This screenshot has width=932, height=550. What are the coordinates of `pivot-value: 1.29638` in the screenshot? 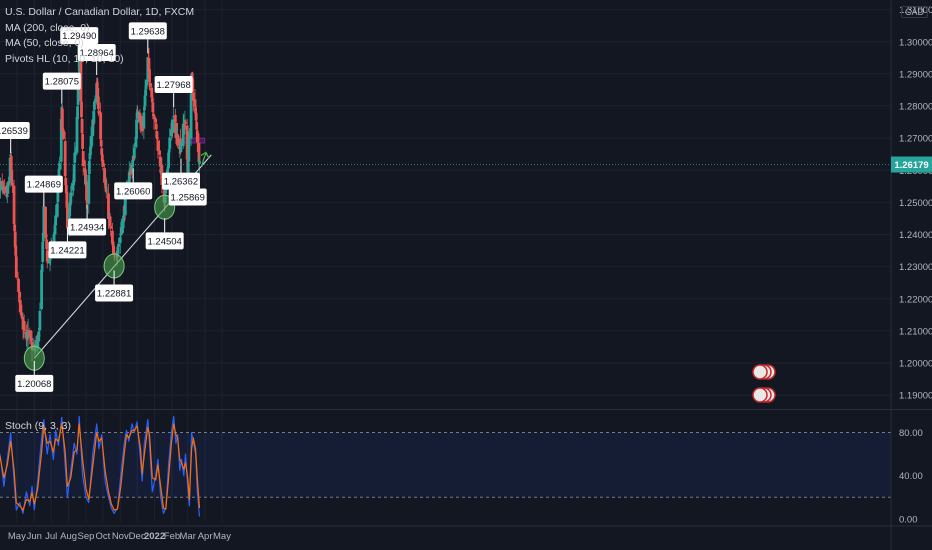 It's located at (148, 31).